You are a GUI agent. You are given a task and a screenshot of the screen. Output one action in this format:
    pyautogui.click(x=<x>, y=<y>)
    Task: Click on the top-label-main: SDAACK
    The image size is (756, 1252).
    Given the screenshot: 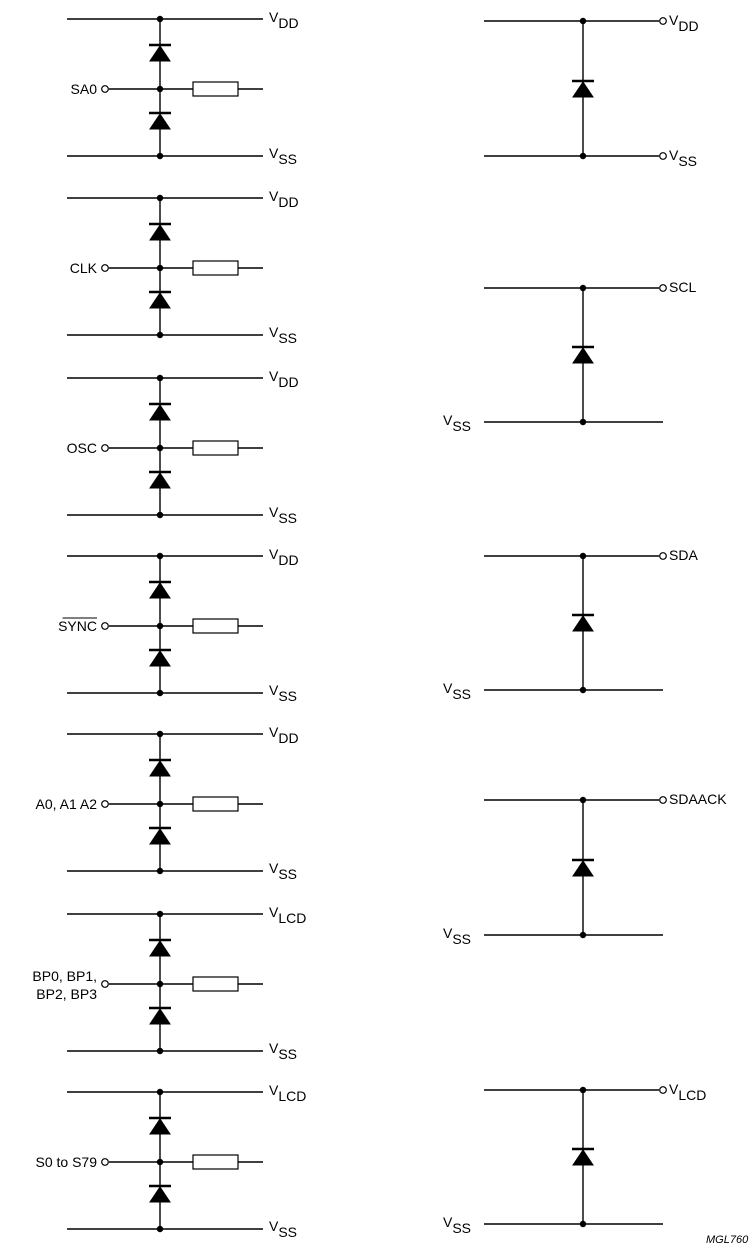 What is the action you would take?
    pyautogui.click(x=698, y=799)
    